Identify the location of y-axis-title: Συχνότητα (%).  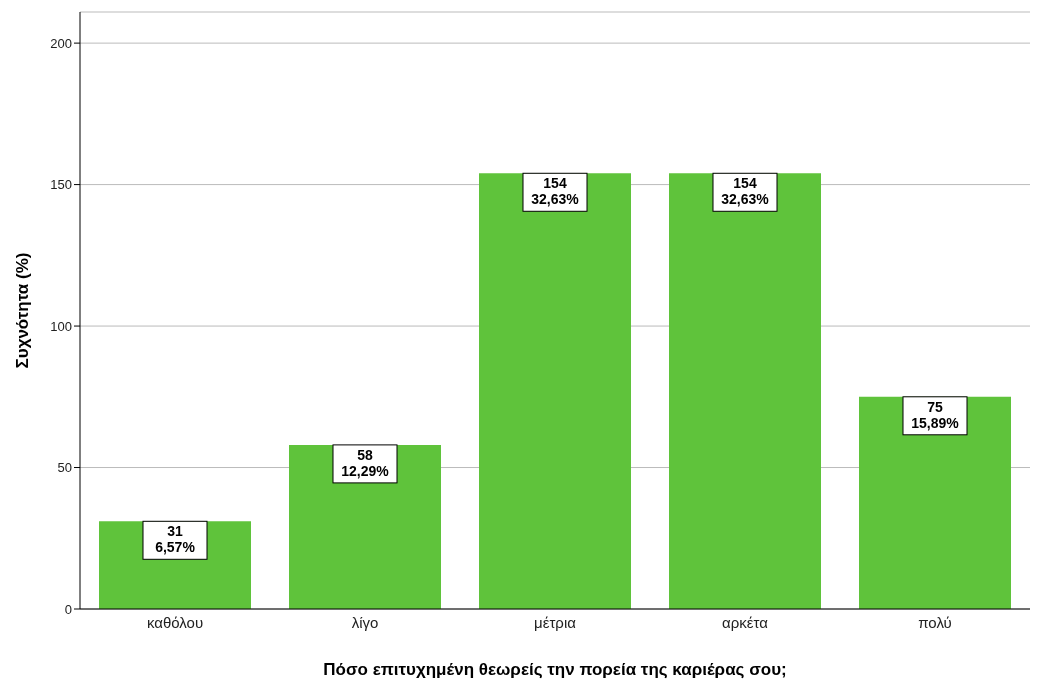
(23, 310).